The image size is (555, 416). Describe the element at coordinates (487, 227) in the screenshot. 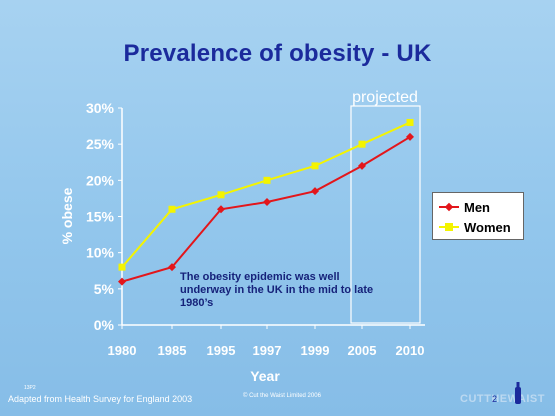

I see `legend-label-women: Women` at that location.